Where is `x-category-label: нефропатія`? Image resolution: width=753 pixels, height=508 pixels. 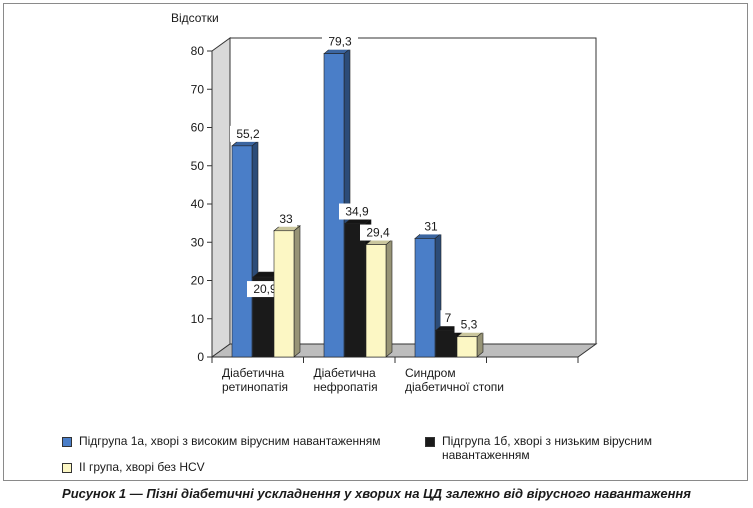 x-category-label: нефропатія is located at coordinates (346, 387).